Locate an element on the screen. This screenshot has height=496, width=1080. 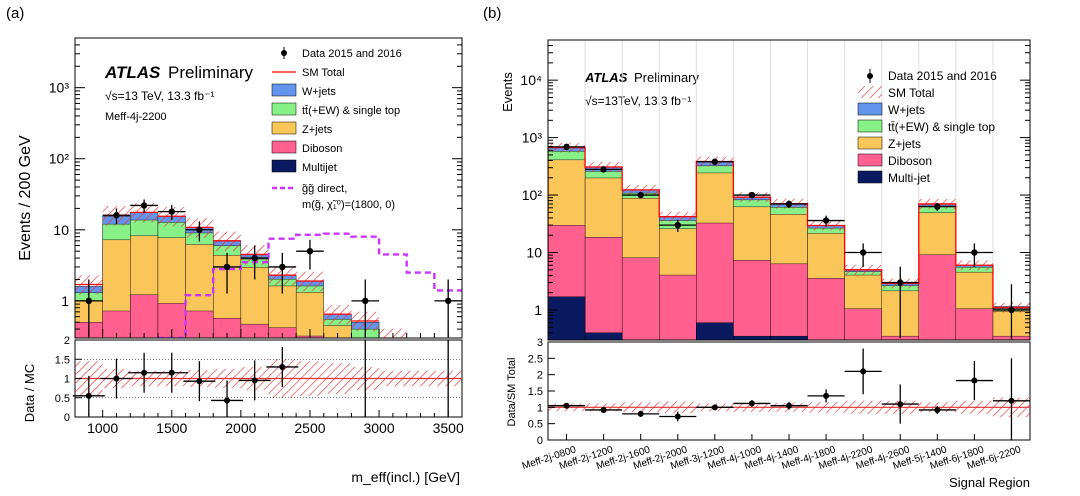
panel-a-ratio-ytick-label: 2 is located at coordinates (67, 341).